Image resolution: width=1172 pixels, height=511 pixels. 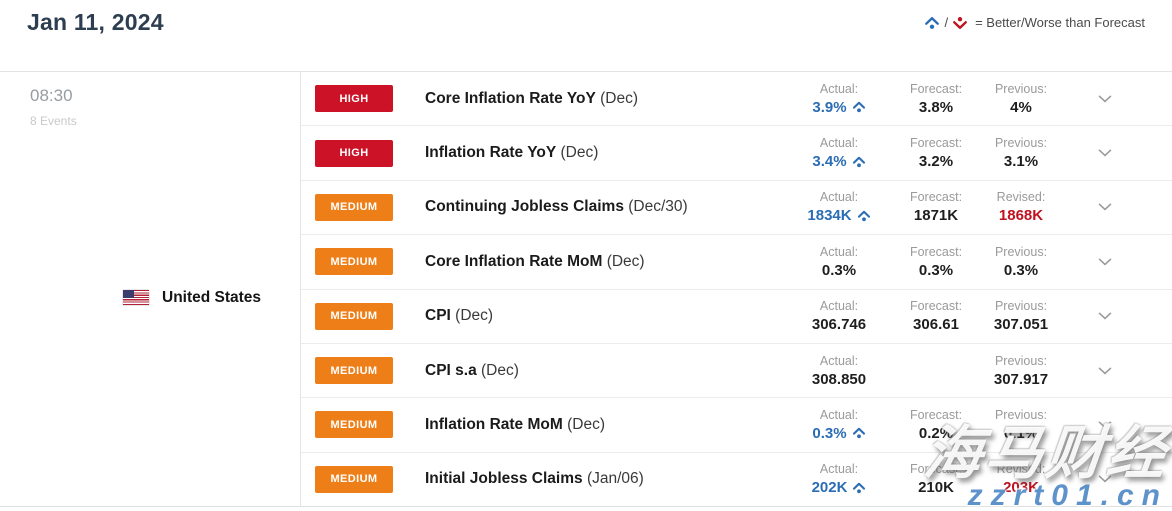 I want to click on event-name: Continuing Jobless Claims (Dec/30), so click(x=556, y=207).